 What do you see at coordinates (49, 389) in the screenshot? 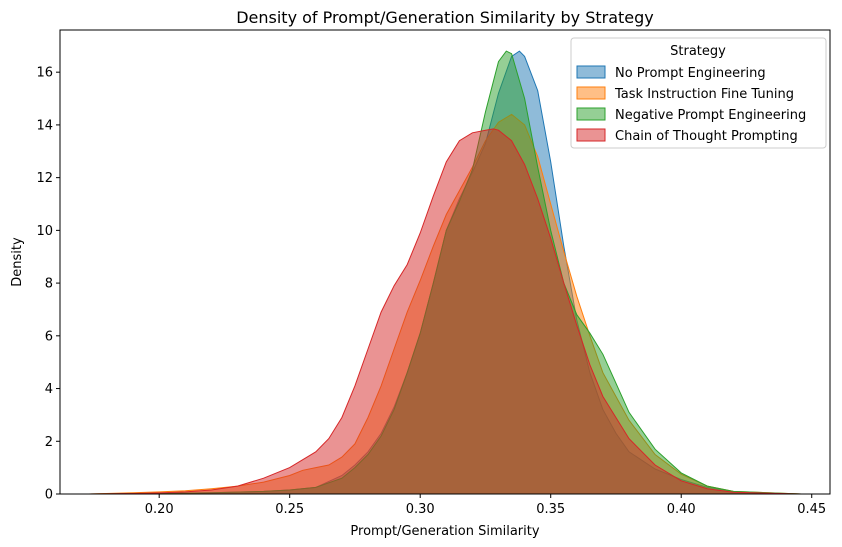
I see `y-tick-label: 4` at bounding box center [49, 389].